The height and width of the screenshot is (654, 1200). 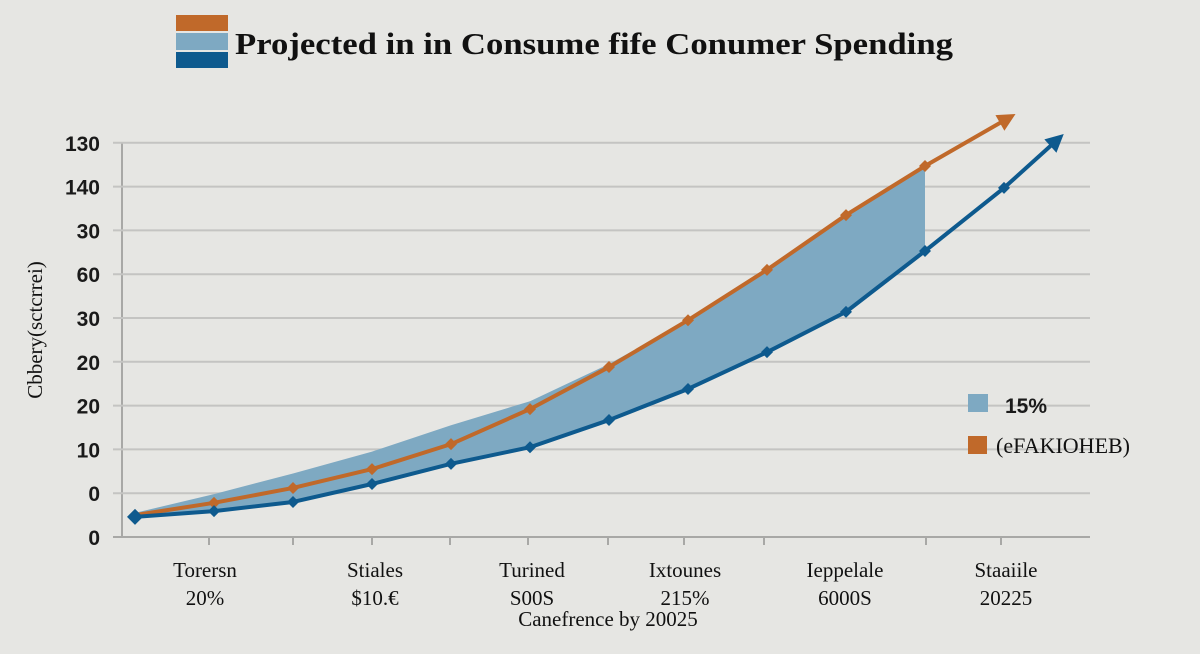 What do you see at coordinates (1063, 445) in the screenshot?
I see `legend-label: (eFAKIOHEB)` at bounding box center [1063, 445].